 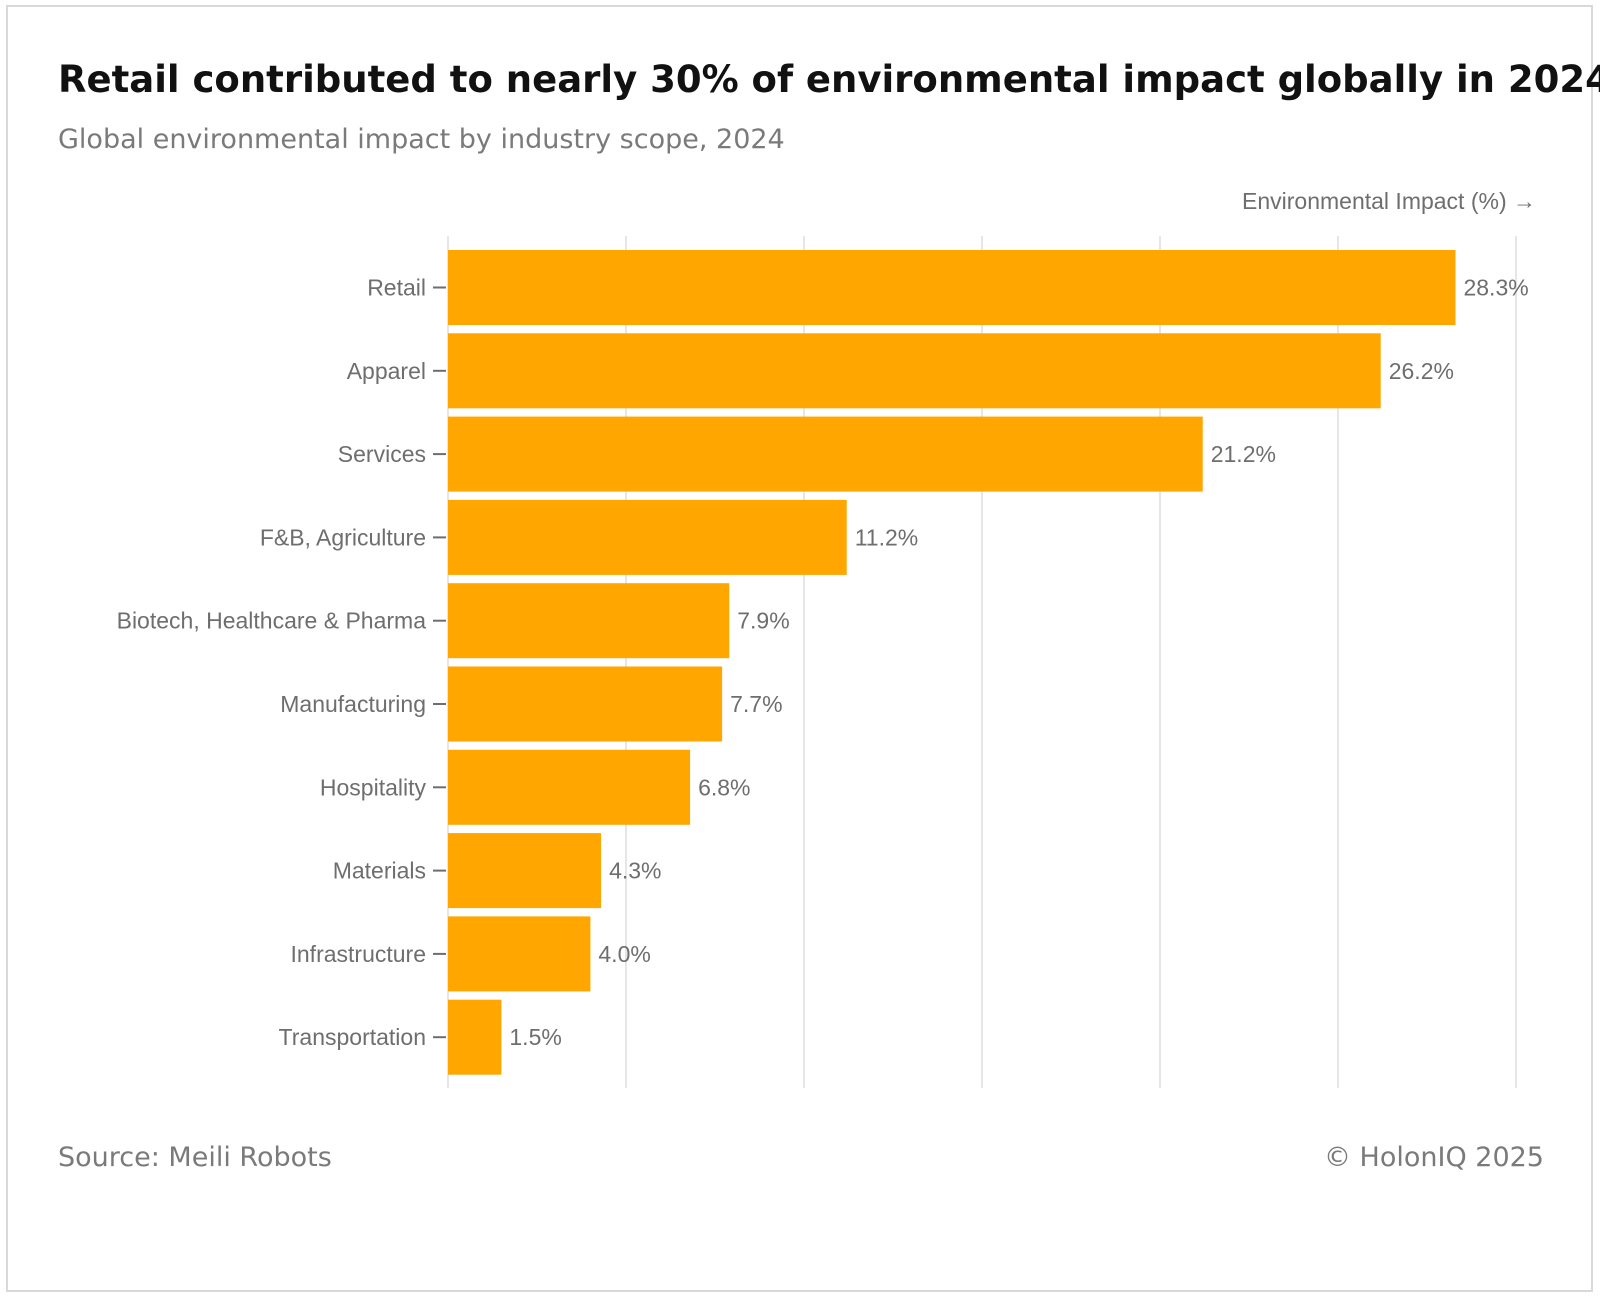 What do you see at coordinates (1495, 288) in the screenshot?
I see `value-label: 28.3%` at bounding box center [1495, 288].